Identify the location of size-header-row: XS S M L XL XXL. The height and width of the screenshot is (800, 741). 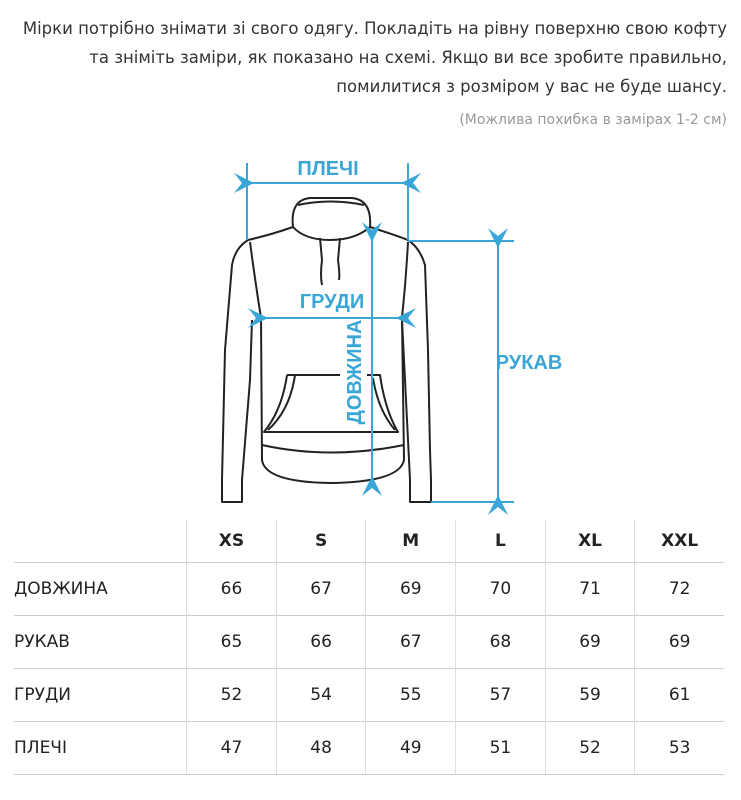
(369, 541).